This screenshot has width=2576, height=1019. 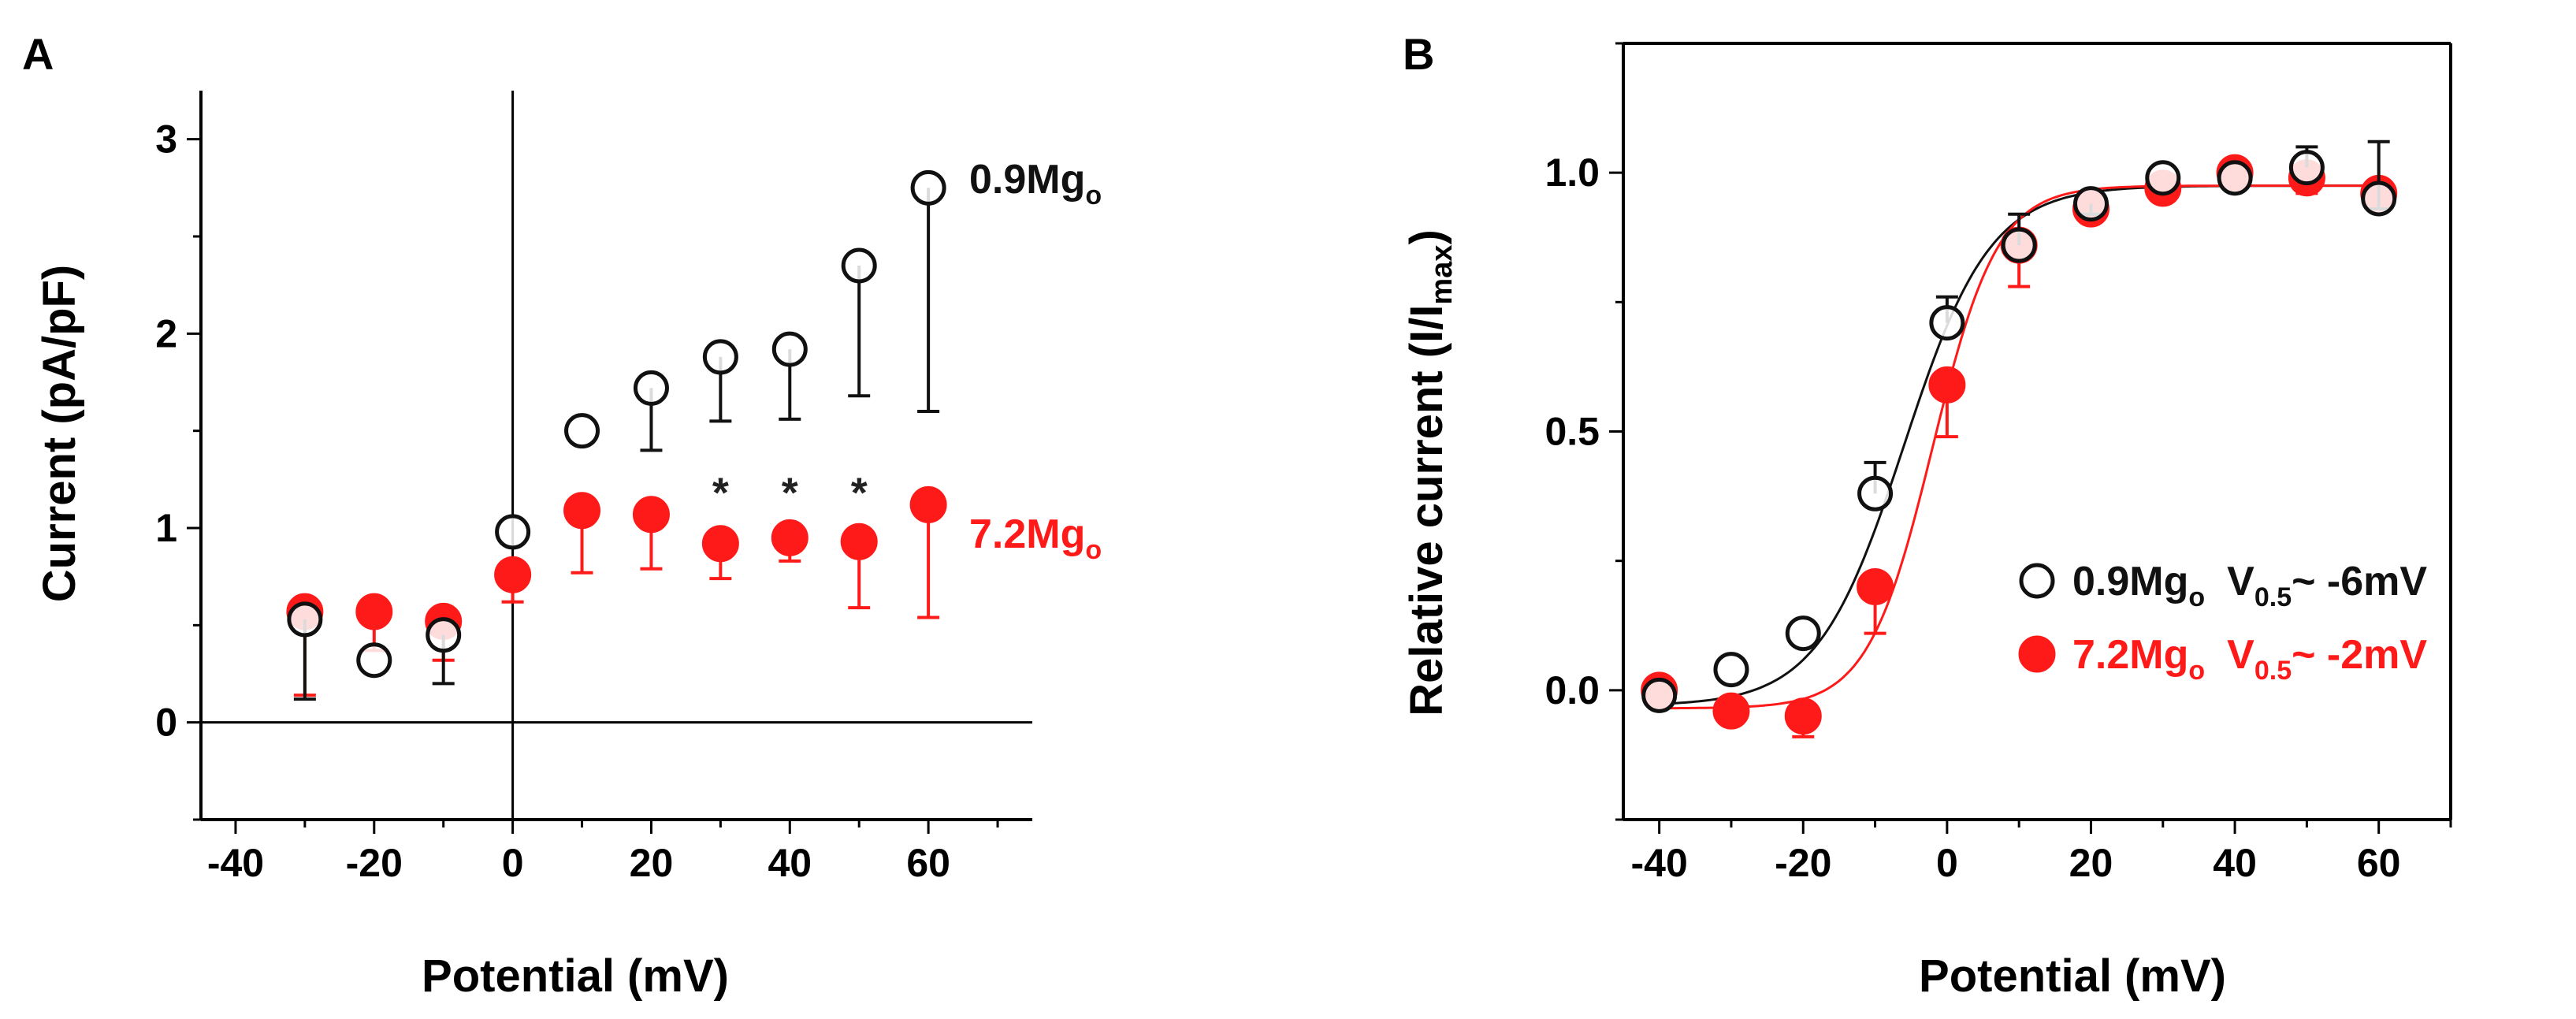 I want to click on panel-b-legend: 0.9Mgo V0.5~ -6mV 7.2Mgo V0.5~ -2mV, so click(x=2222, y=622).